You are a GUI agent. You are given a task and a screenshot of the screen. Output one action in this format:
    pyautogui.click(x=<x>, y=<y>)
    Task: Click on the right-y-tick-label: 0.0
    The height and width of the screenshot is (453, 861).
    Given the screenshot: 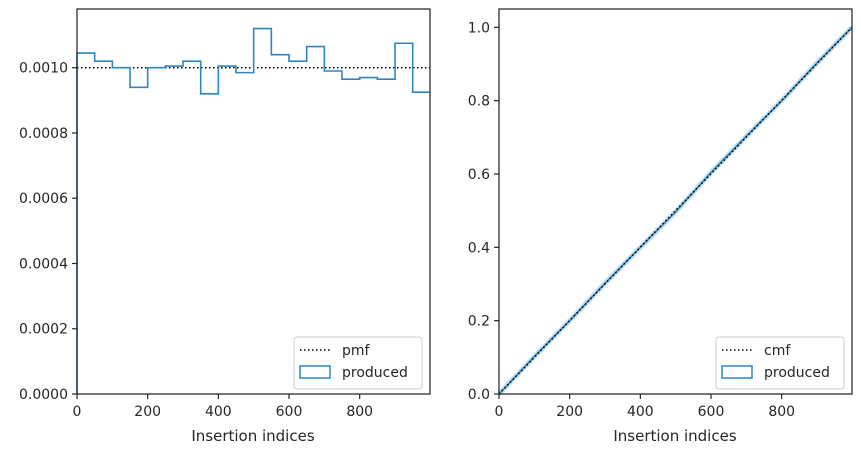 What is the action you would take?
    pyautogui.click(x=479, y=395)
    